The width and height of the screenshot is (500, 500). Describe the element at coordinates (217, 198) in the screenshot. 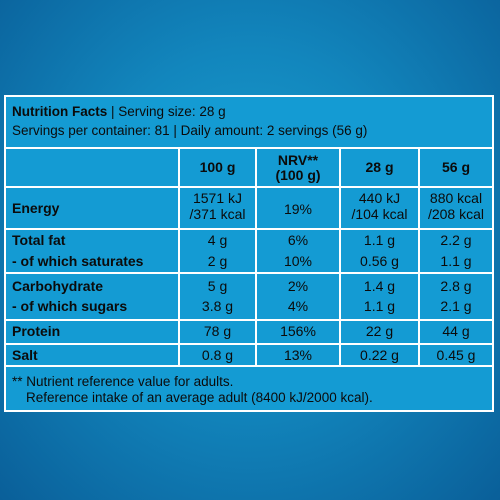

I see `energy-100g-kj: 1571 kJ` at that location.